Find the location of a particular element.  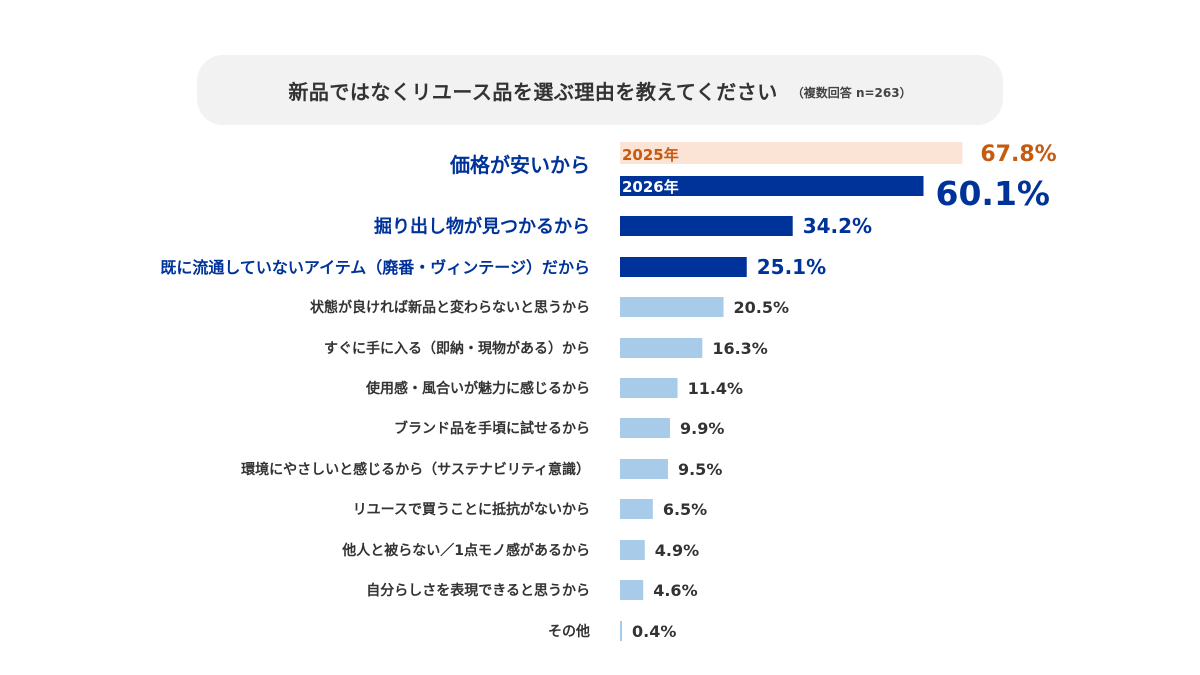

value-label: 25.1% is located at coordinates (791, 267).